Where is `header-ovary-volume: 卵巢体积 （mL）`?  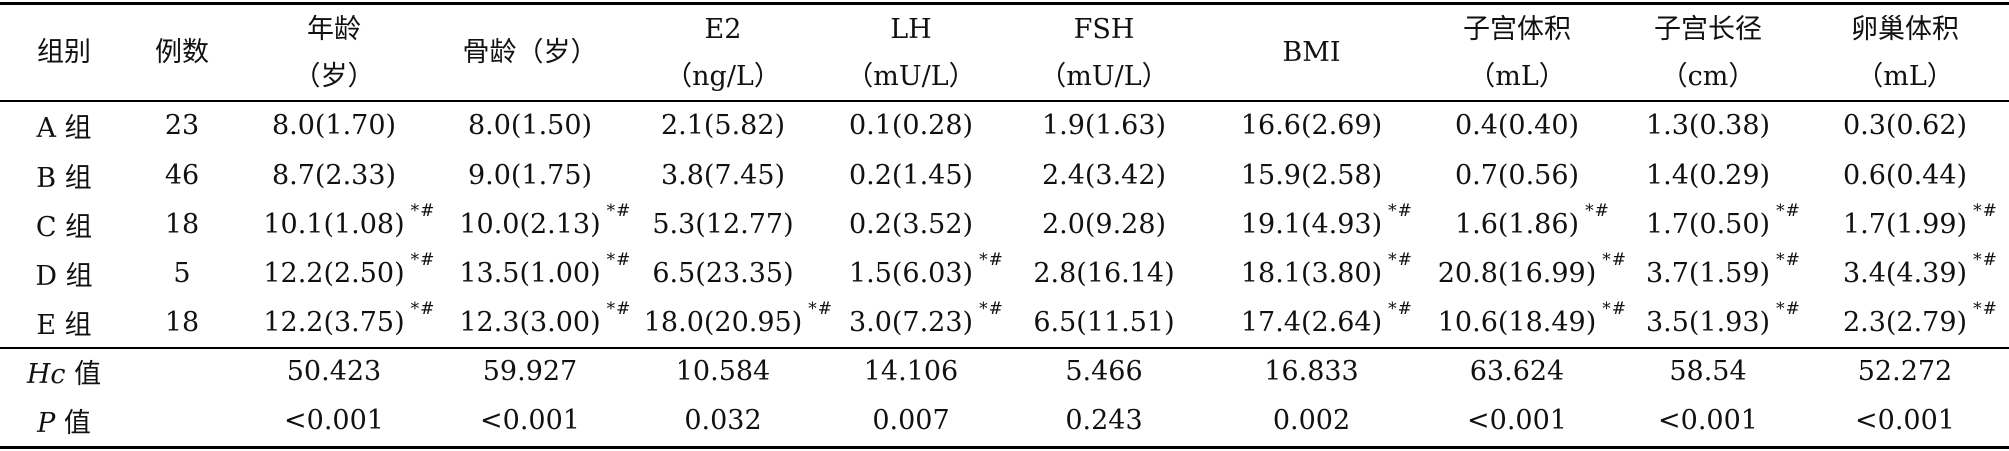 header-ovary-volume: 卵巢体积 （mL） is located at coordinates (1905, 52).